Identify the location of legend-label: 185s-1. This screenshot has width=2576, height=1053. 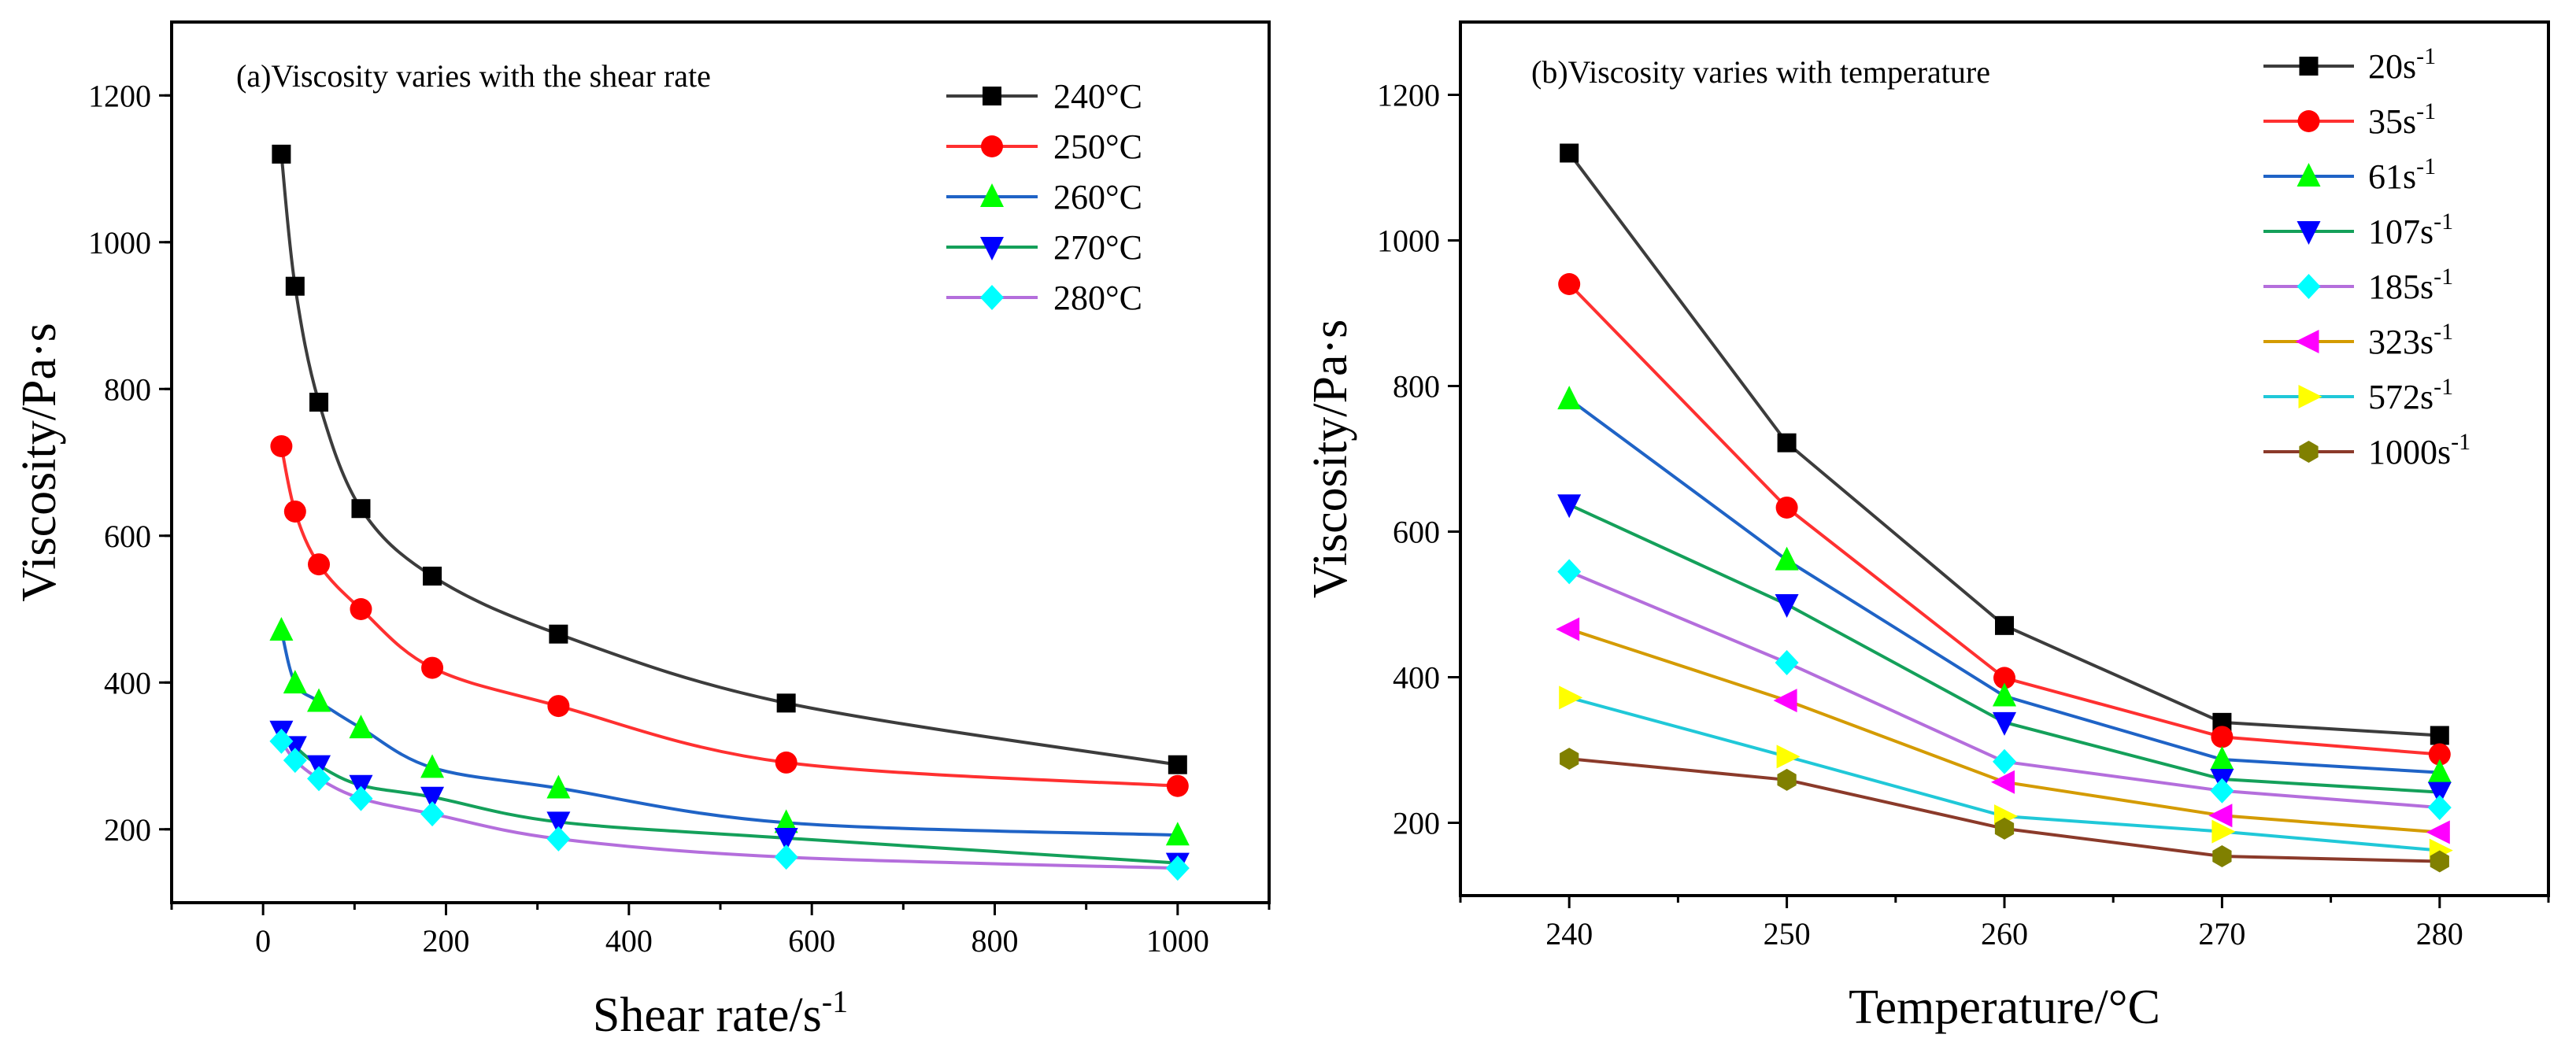
(2410, 285).